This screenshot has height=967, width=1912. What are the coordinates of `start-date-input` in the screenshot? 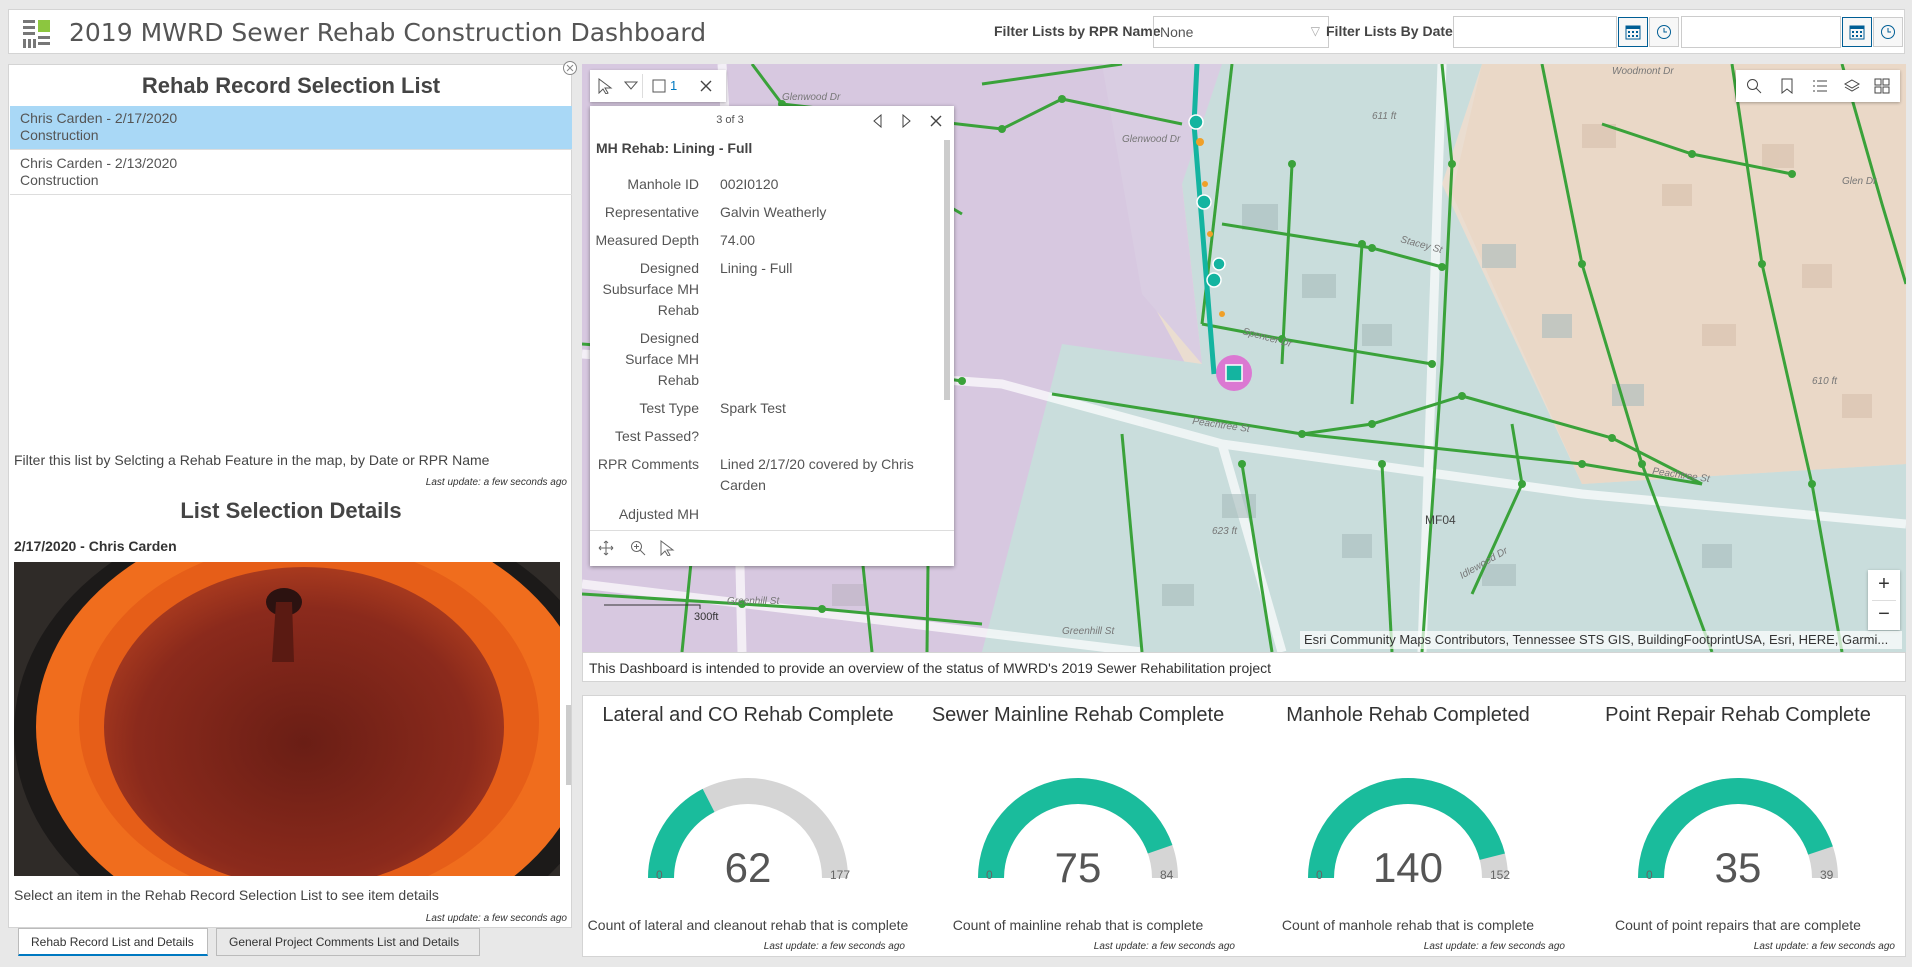 It's located at (1535, 32).